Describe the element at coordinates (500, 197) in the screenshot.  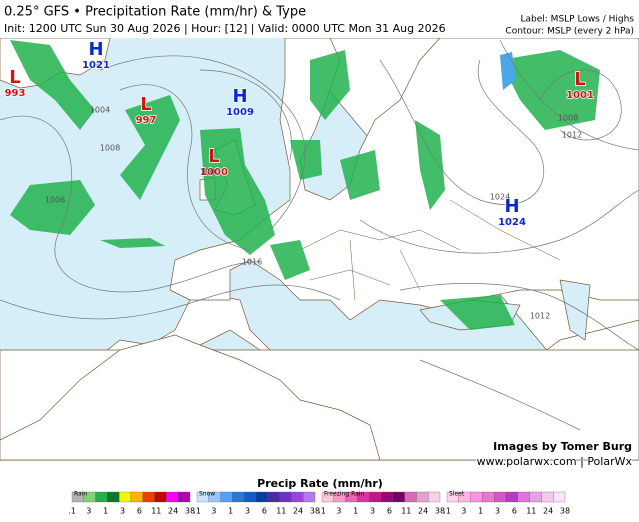
I see `contour-label: 1024` at that location.